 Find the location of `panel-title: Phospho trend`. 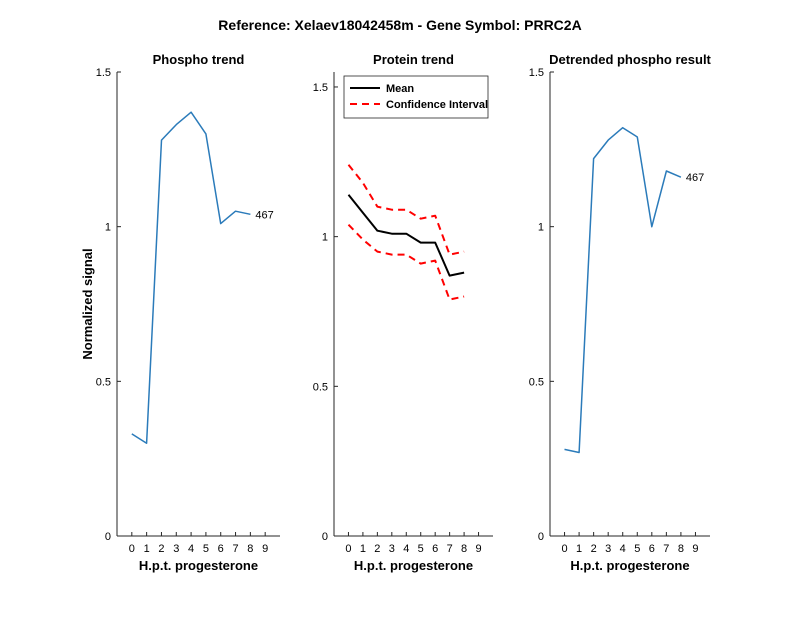

panel-title: Phospho trend is located at coordinates (199, 59).